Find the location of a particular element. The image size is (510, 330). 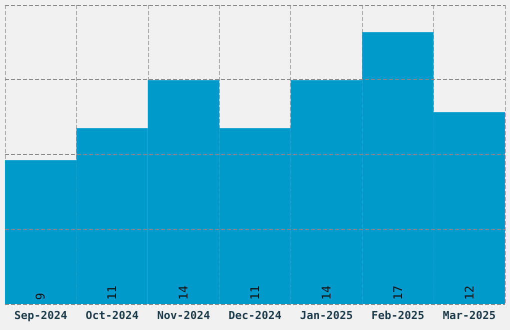

x-tick-label: Dec-2024 is located at coordinates (255, 315).